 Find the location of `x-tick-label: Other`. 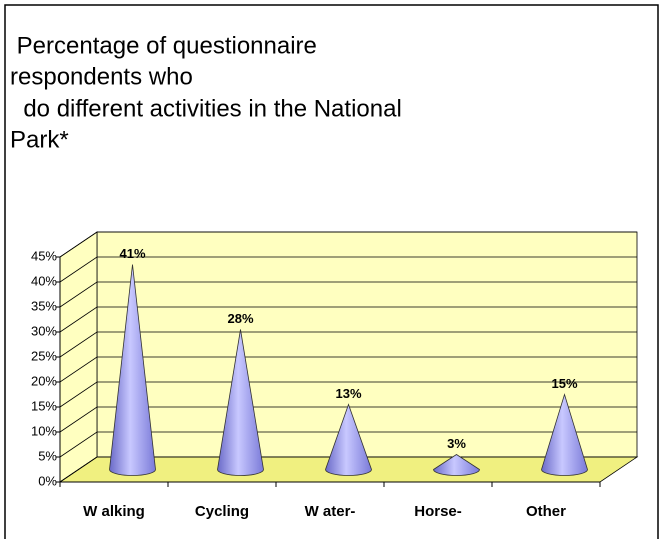

x-tick-label: Other is located at coordinates (546, 511).